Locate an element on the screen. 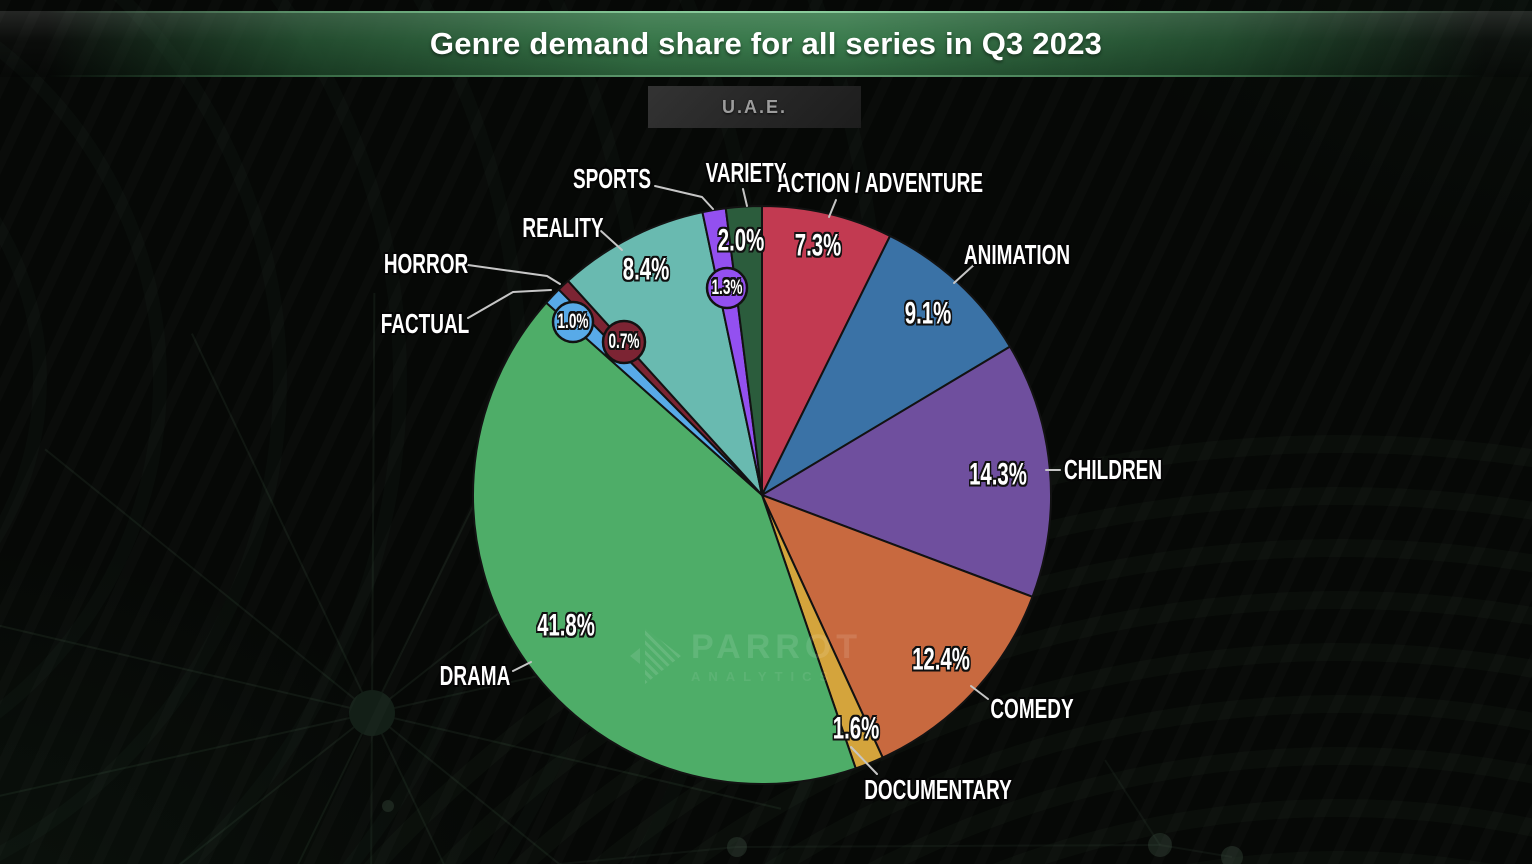  banner-top-line is located at coordinates (766, 12).